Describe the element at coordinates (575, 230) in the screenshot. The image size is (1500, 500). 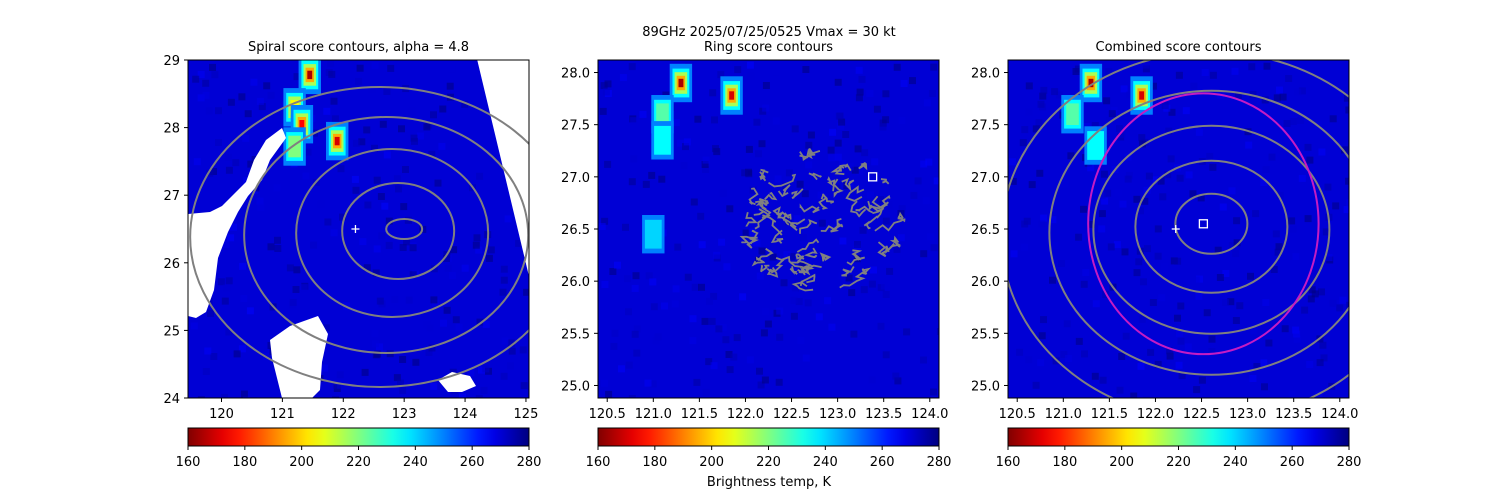
I see `y-tick-label: 26.5` at that location.